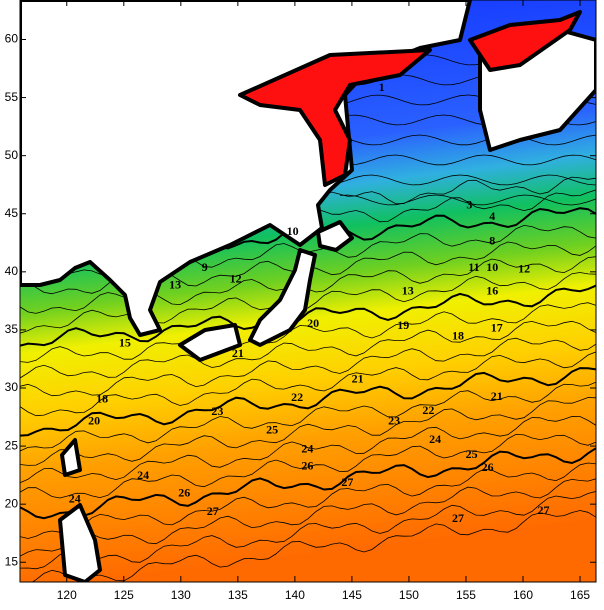 This screenshot has height=610, width=604. What do you see at coordinates (125, 343) in the screenshot?
I see `contour-label: 15` at bounding box center [125, 343].